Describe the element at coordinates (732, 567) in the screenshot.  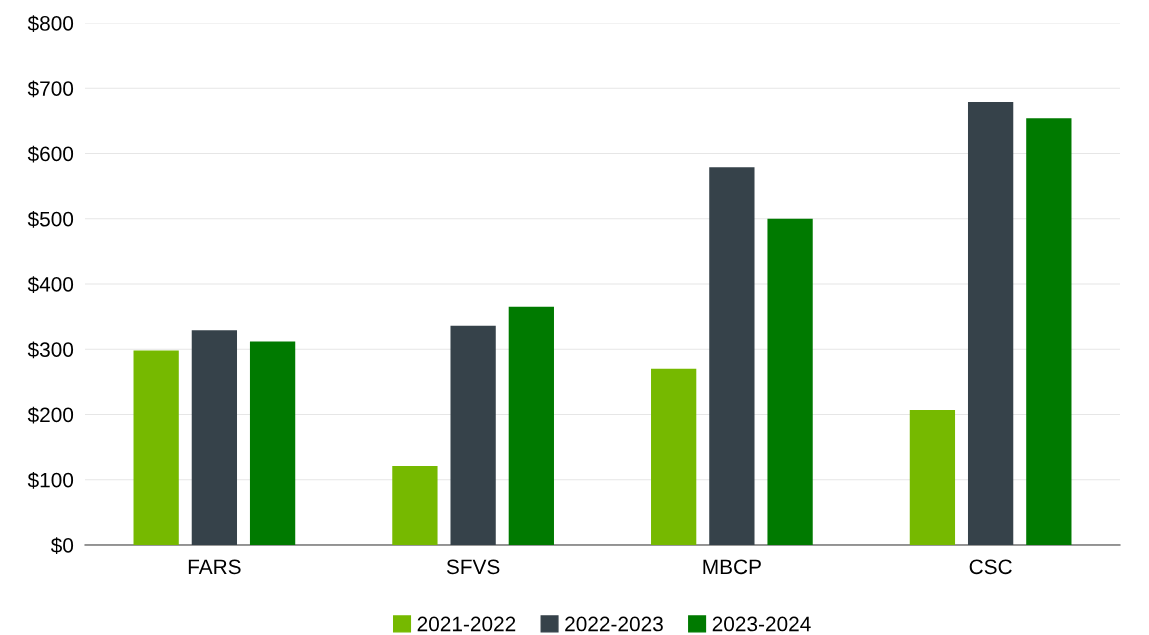
I see `x-tick-label: MBCP` at that location.